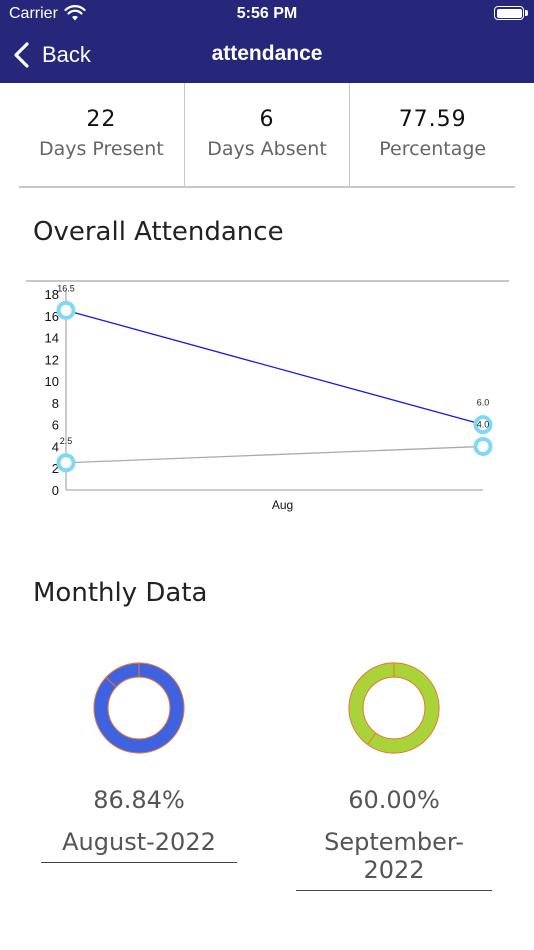 Image resolution: width=534 pixels, height=950 pixels. Describe the element at coordinates (139, 800) in the screenshot. I see `month-percent: 86.84%` at that location.